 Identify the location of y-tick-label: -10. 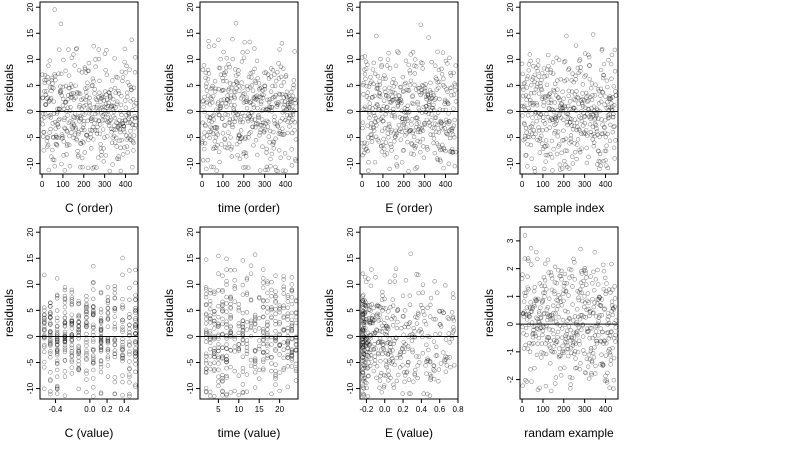
(350, 163).